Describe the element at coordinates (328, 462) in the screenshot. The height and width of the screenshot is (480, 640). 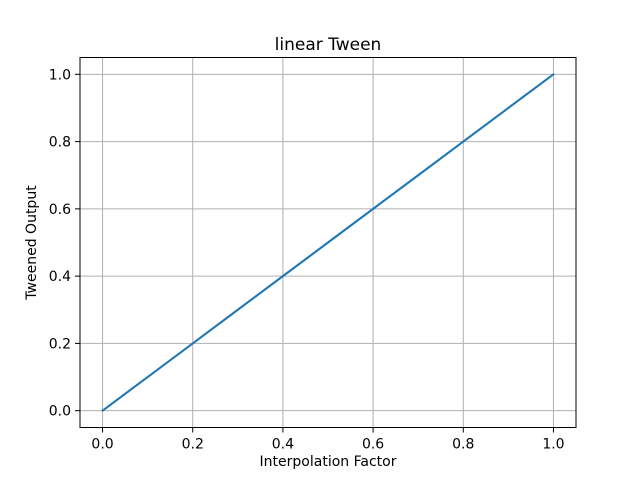
I see `x-axis-label: Interpolation Factor` at that location.